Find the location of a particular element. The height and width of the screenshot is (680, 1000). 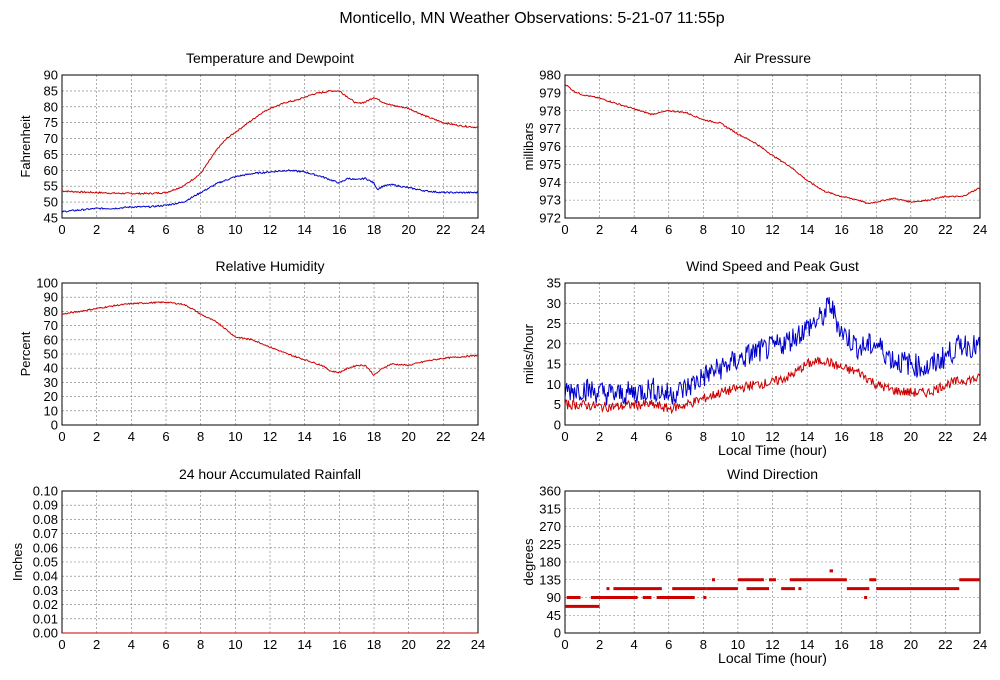

series-line-dewpoint is located at coordinates (270, 190).